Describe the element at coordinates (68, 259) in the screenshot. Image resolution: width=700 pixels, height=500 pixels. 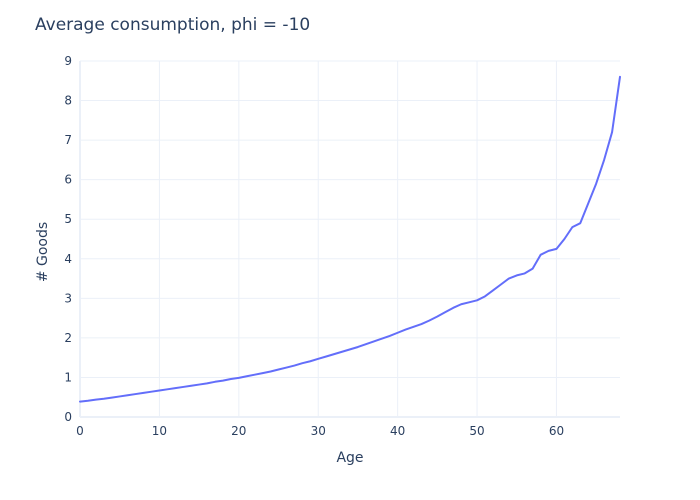
I see `y-tick-label: 4` at that location.